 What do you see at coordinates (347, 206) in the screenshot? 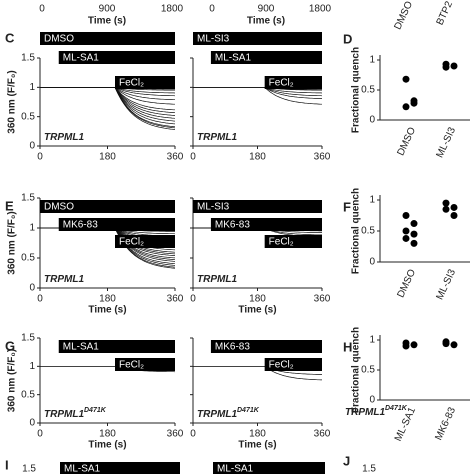
I see `panel-label: F` at bounding box center [347, 206].